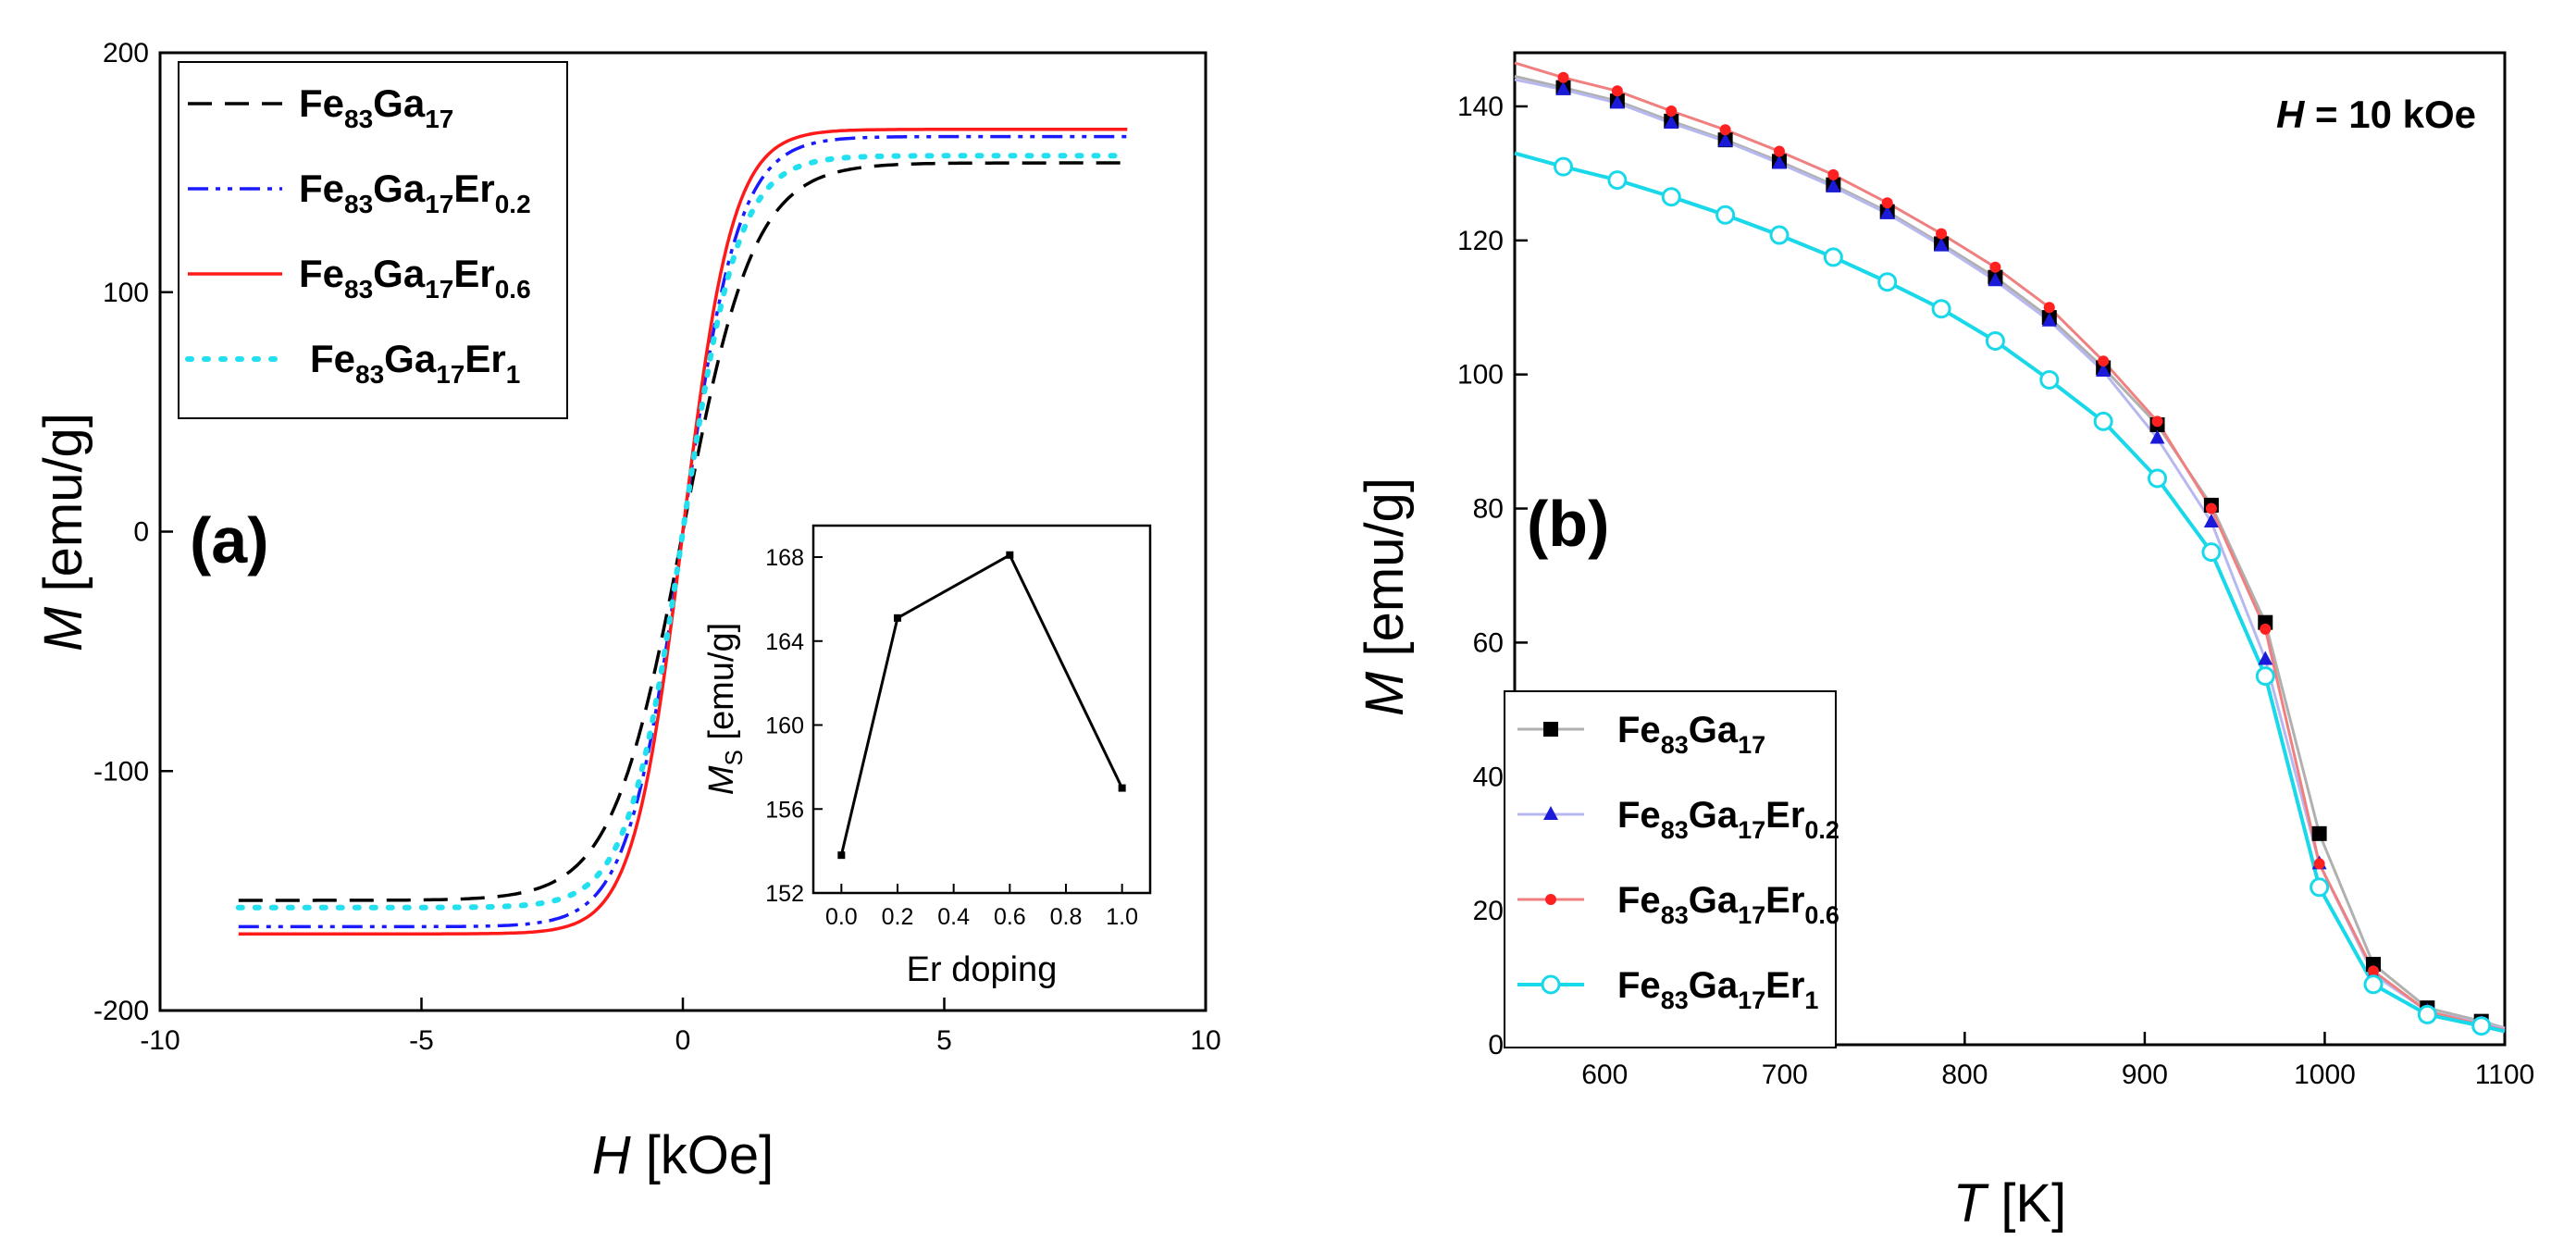 The image size is (2576, 1240). I want to click on inset-y-tick-label: 152, so click(784, 894).